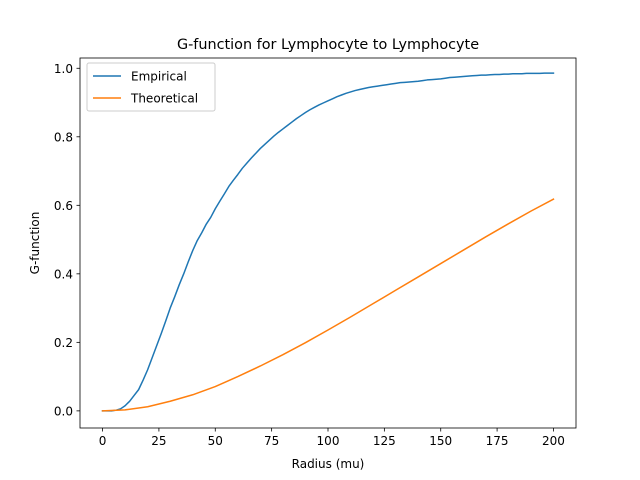 The image size is (640, 480). I want to click on x-tick-label: 175, so click(497, 441).